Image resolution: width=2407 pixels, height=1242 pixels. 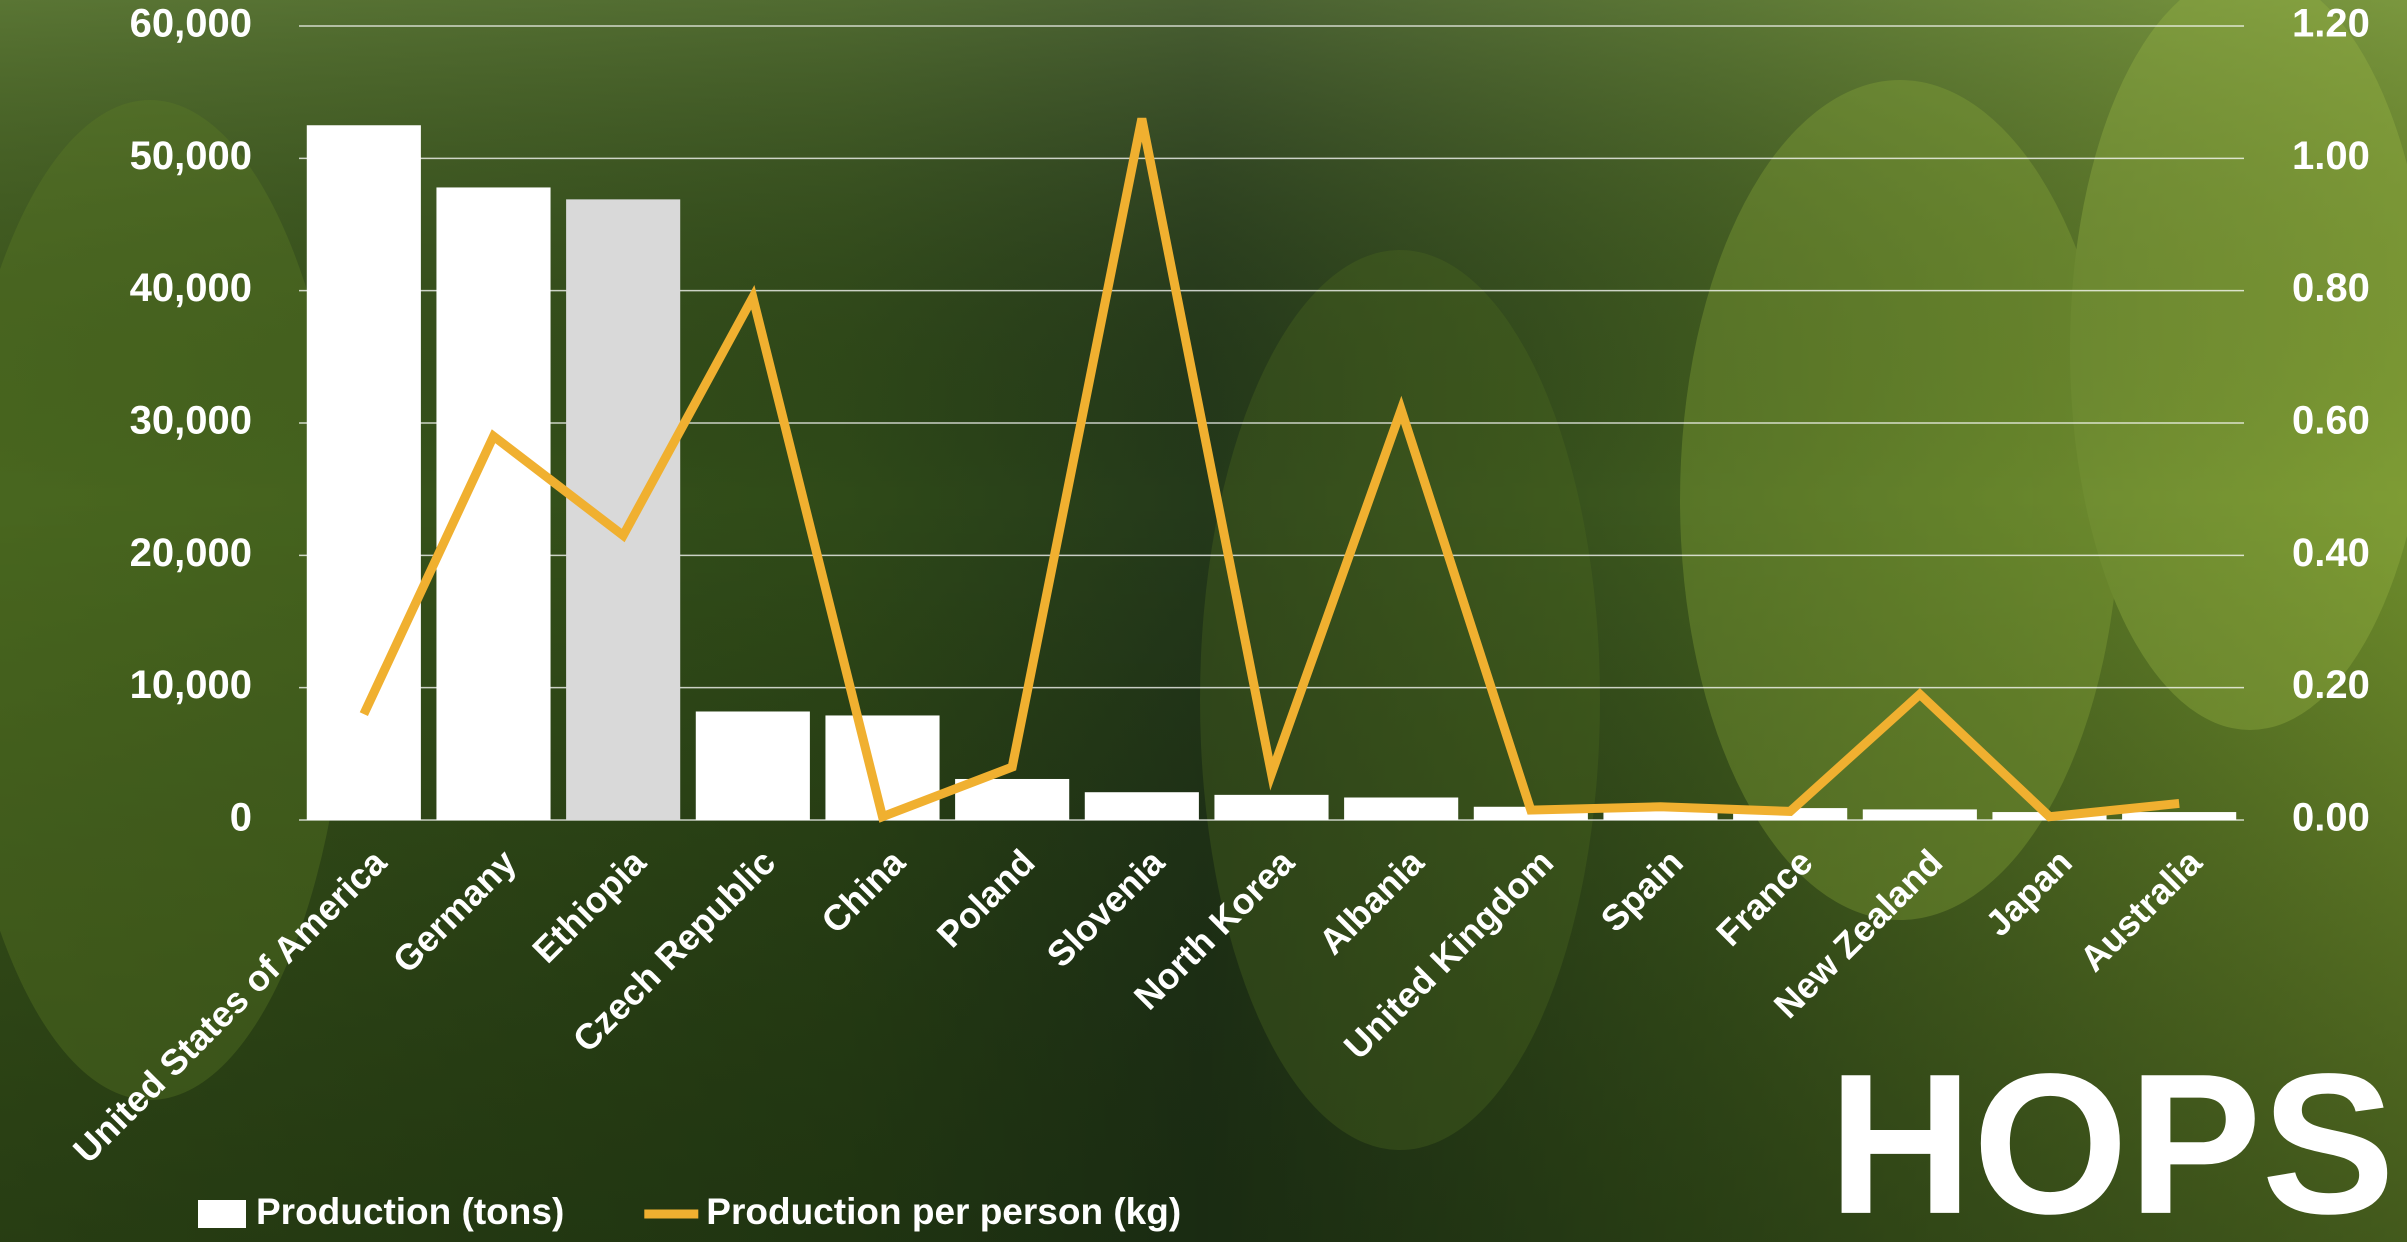 What do you see at coordinates (191, 24) in the screenshot?
I see `y-tick-label: 60,000` at bounding box center [191, 24].